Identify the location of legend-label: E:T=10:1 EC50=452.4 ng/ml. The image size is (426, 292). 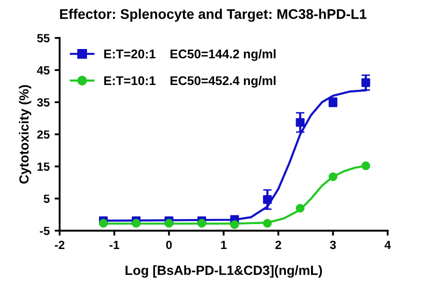
(190, 82).